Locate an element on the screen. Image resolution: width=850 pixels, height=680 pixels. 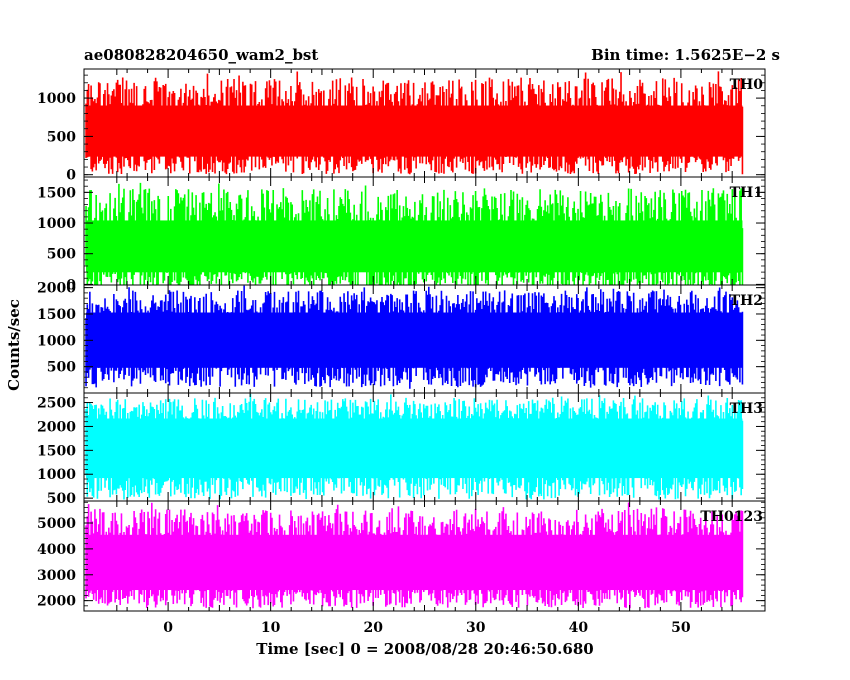
series-core-th0 is located at coordinates (414, 131).